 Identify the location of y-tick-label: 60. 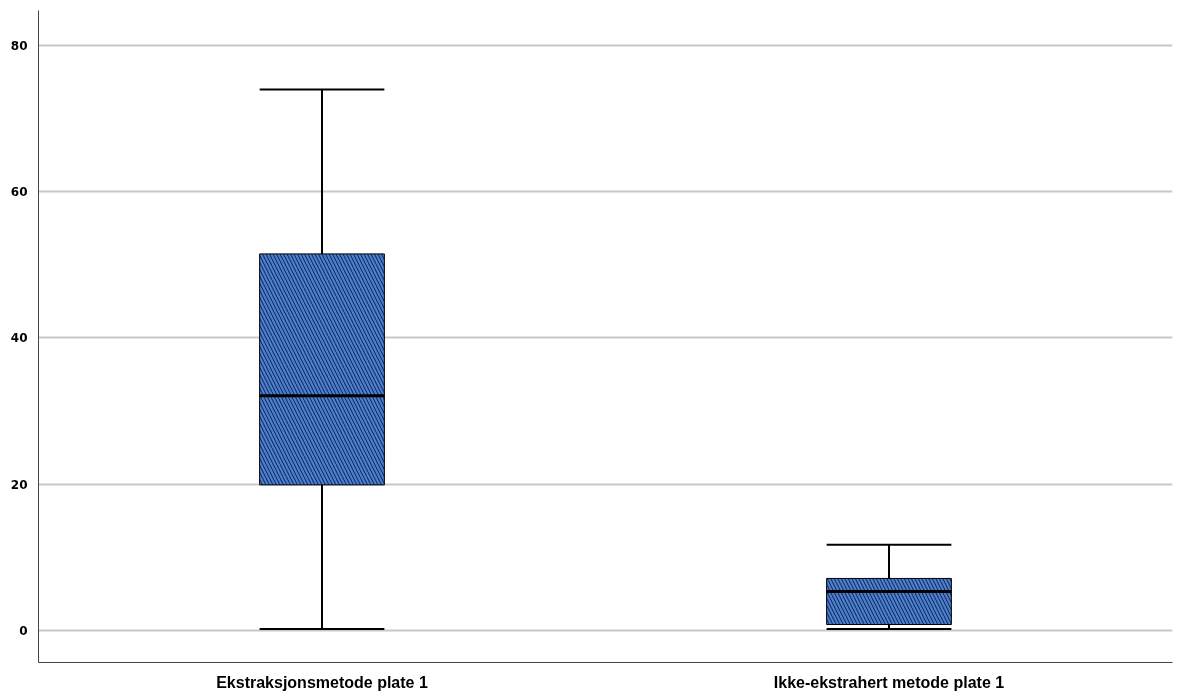
(19, 192).